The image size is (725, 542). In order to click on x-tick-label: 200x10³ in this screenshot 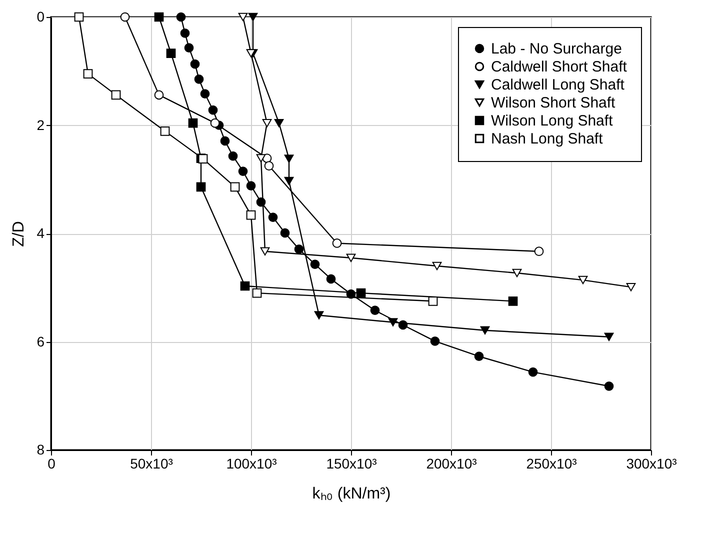, I will do `click(452, 464)`.